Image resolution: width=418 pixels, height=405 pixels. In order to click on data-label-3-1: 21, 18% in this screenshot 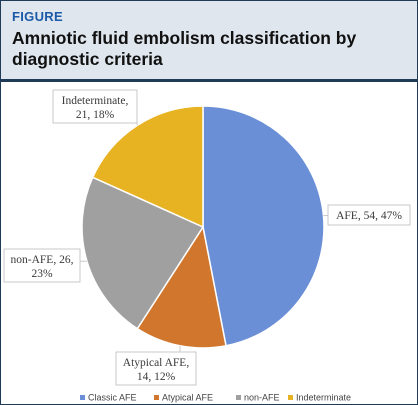, I will do `click(95, 115)`.